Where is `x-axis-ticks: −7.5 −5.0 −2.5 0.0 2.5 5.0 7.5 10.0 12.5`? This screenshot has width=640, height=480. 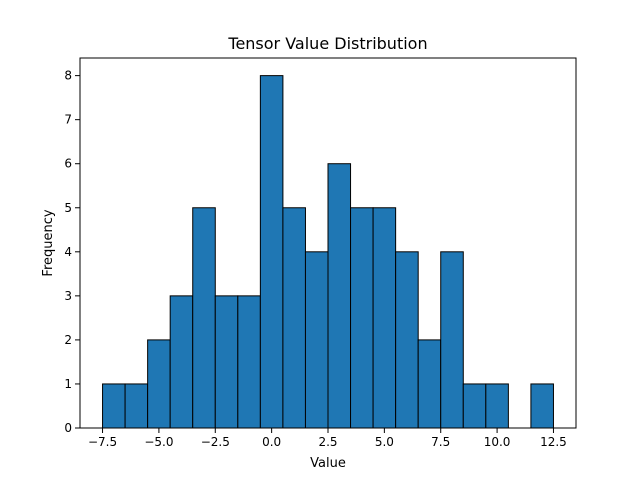
x-axis-ticks: −7.5 −5.0 −2.5 0.0 2.5 5.0 7.5 10.0 12.5 is located at coordinates (327, 438).